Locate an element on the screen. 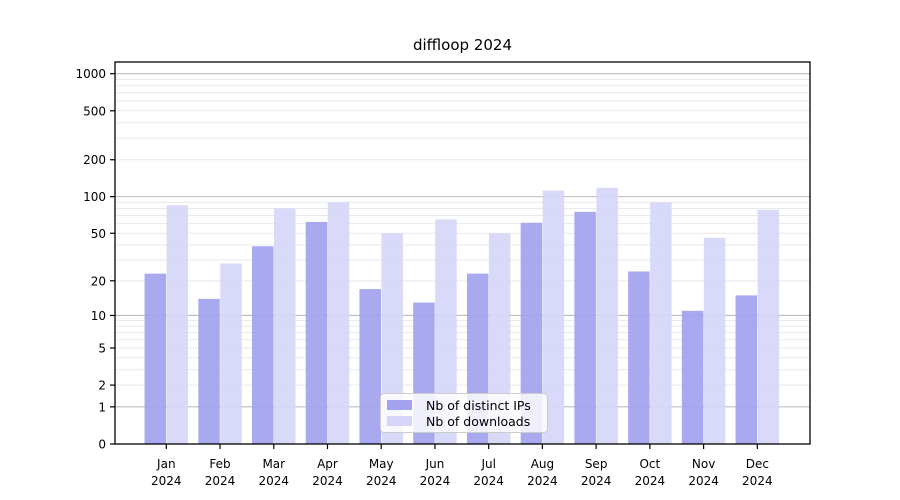 This screenshot has height=500, width=900. legend: Nb of distinct IPs Nb of downloads is located at coordinates (464, 413).